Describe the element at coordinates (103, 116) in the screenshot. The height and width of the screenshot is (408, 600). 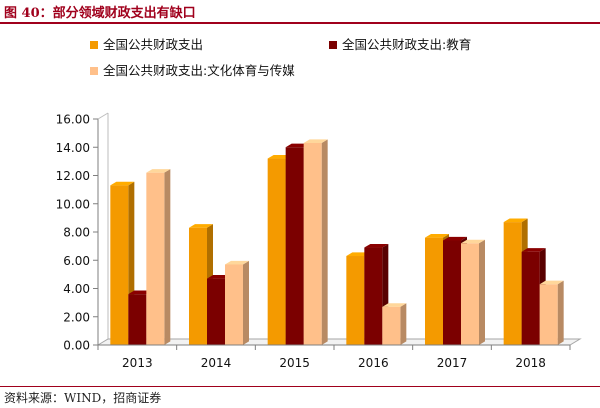
I see `wall-edge` at that location.